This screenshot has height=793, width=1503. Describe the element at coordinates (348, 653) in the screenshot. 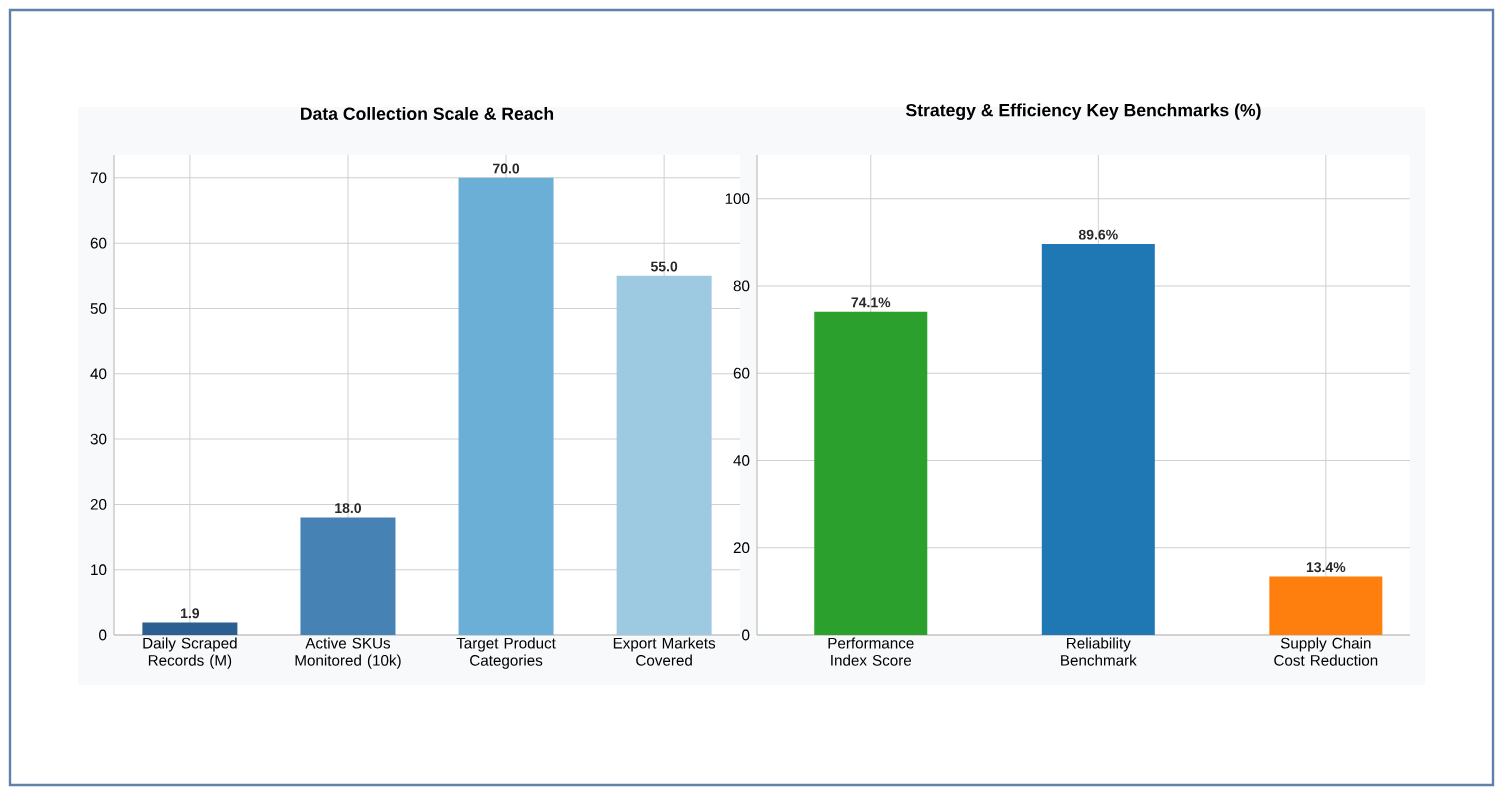

I see `x-tick-label: Active SKUs Monitored (10k)` at that location.